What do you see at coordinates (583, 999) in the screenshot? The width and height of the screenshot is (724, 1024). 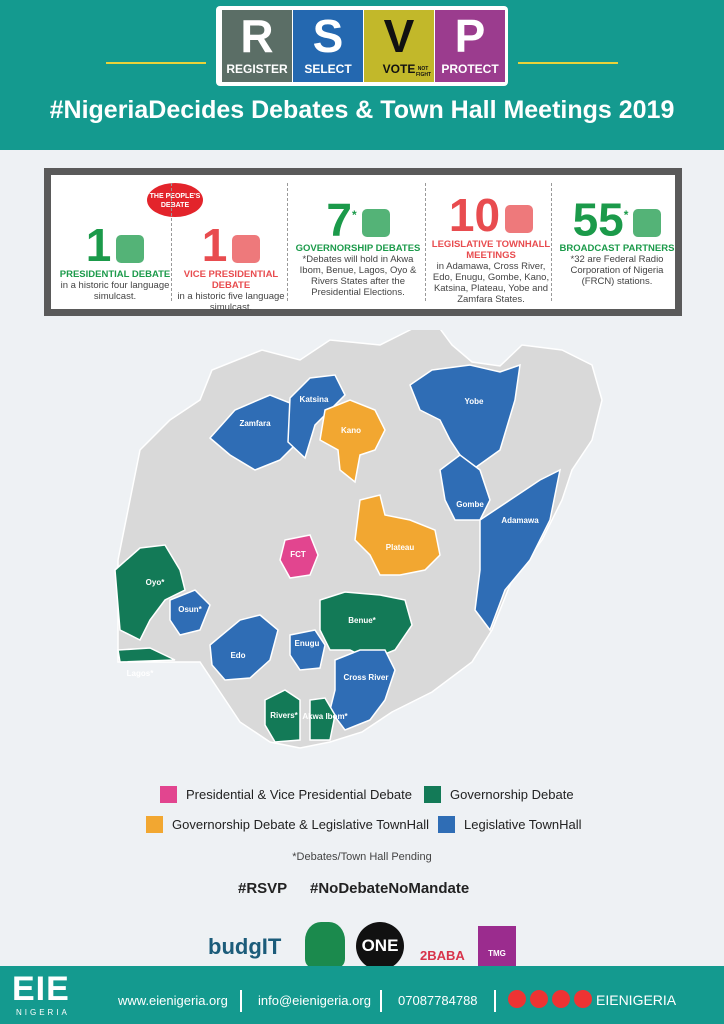 I see `youtube-icon` at bounding box center [583, 999].